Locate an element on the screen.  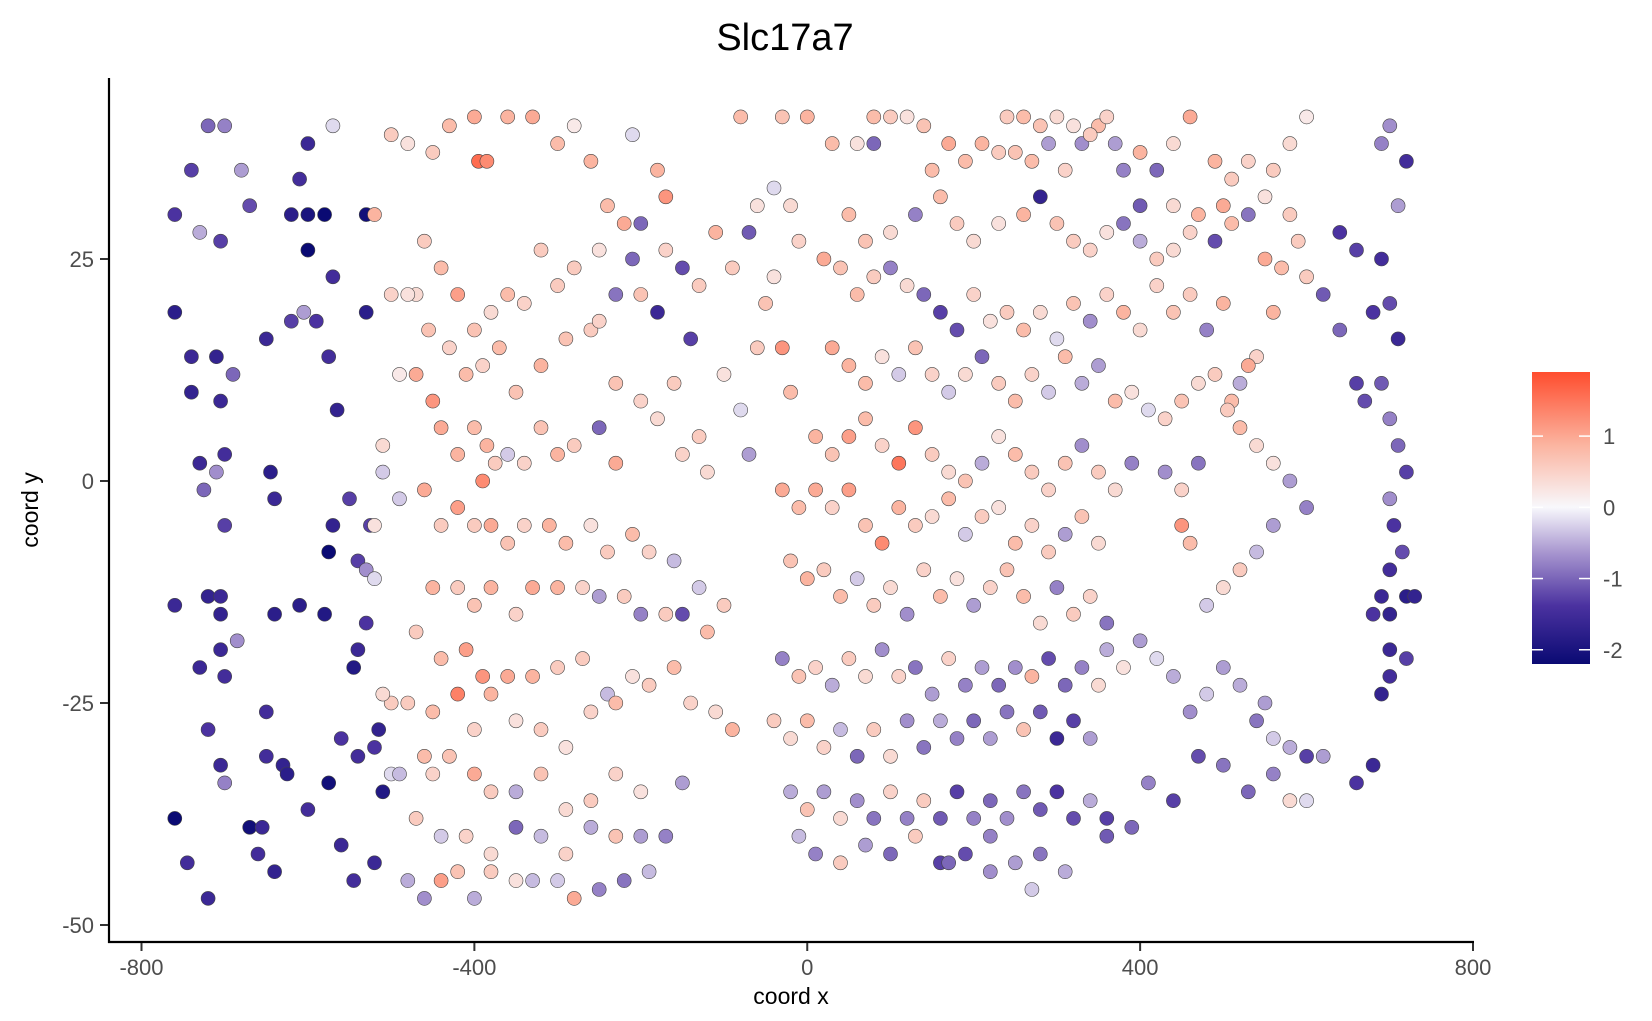
x-tick-label: -400 is located at coordinates (474, 967).